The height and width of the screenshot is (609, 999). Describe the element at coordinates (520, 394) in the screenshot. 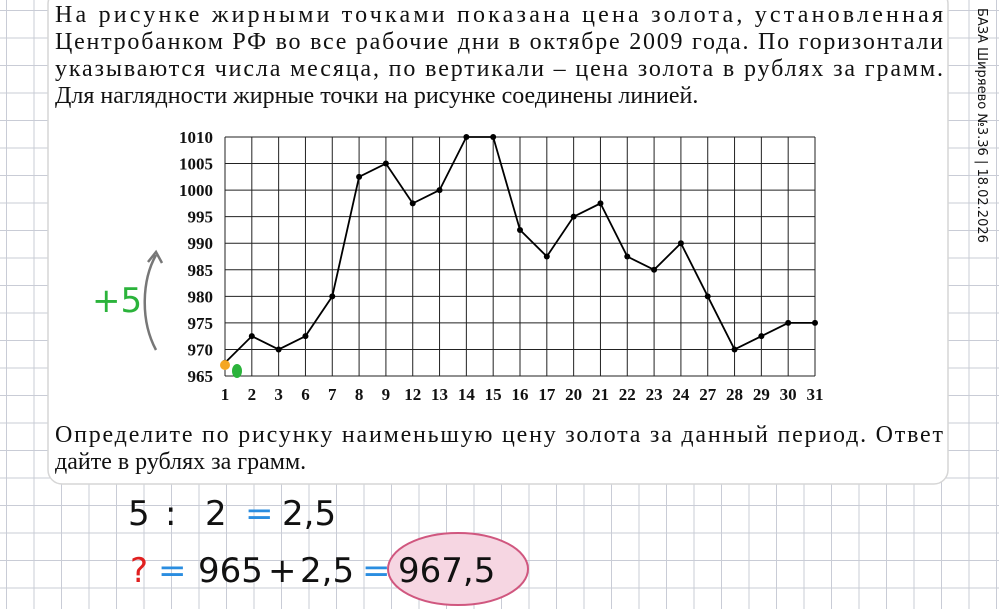

I see `x-tick-label: 16` at that location.